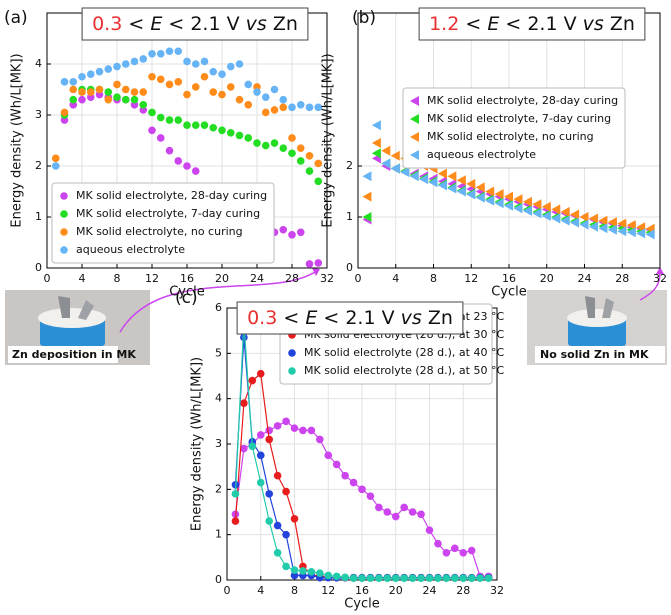 This screenshot has height=615, width=671. What do you see at coordinates (411, 318) in the screenshot?
I see `title-part: vs` at bounding box center [411, 318].